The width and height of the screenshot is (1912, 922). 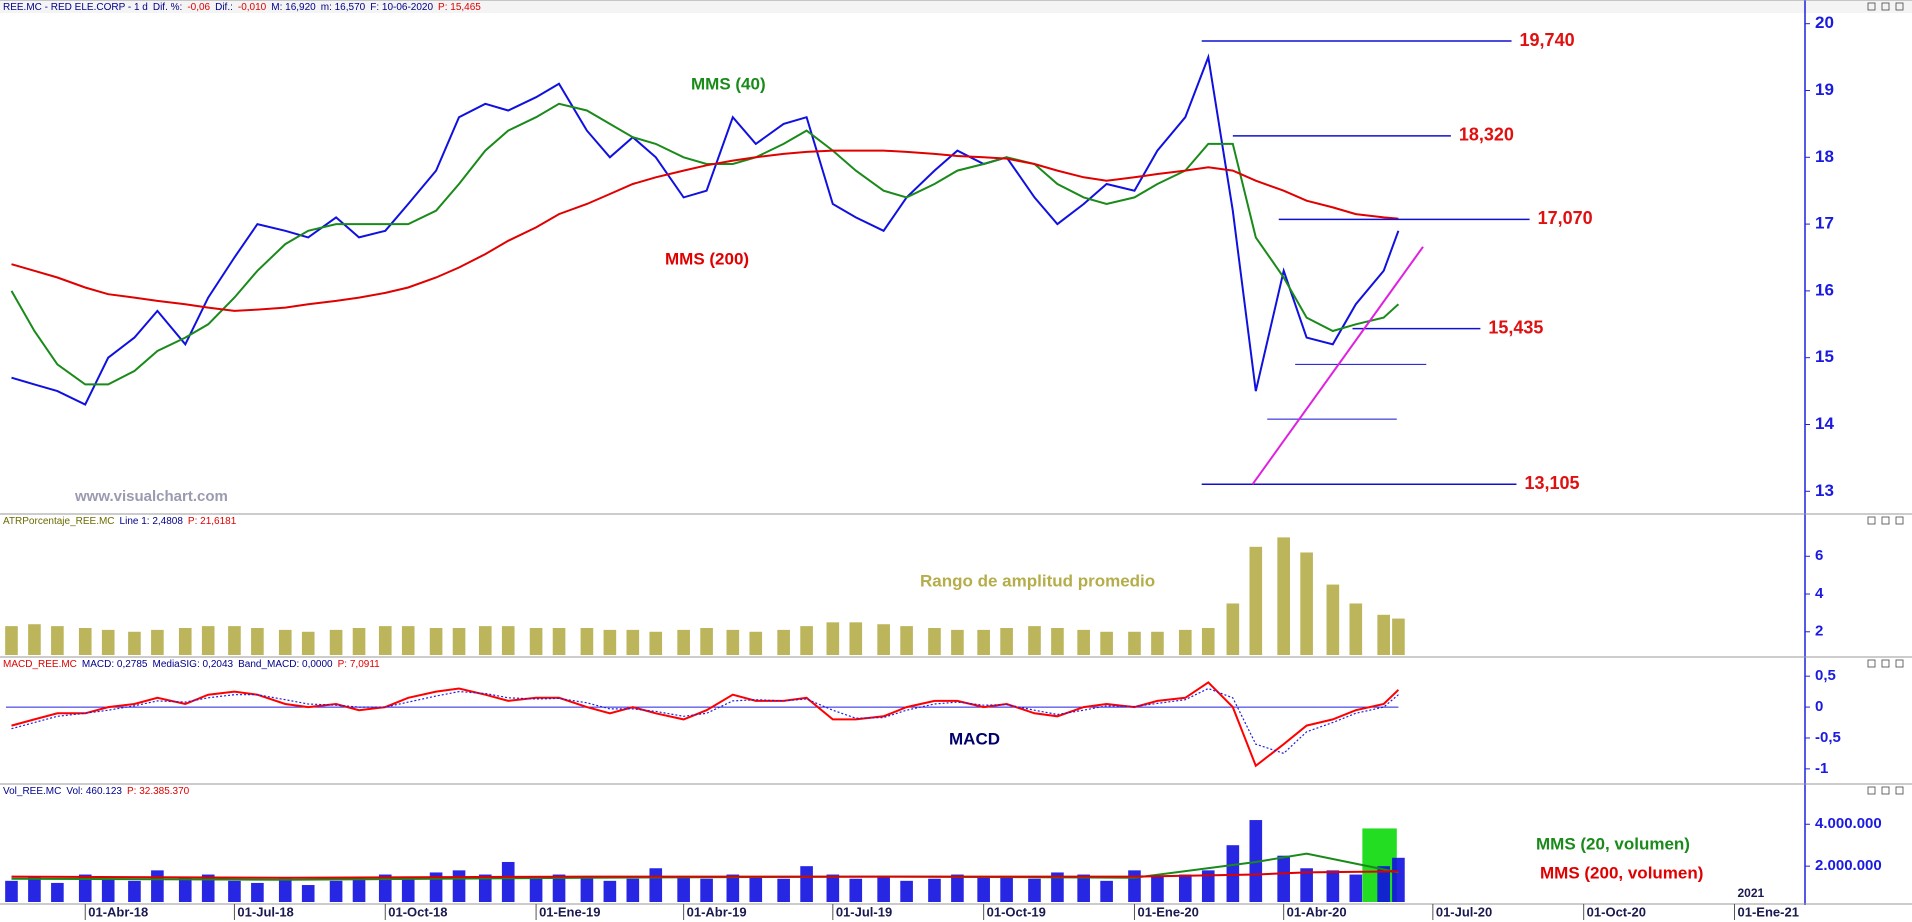 I want to click on series-label: MMS (200), so click(x=707, y=258).